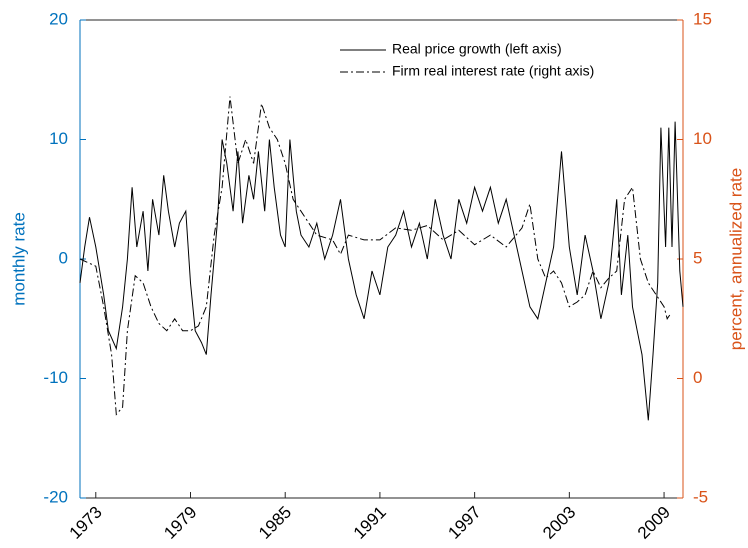  Describe the element at coordinates (55, 496) in the screenshot. I see `y-tick-label: -20` at that location.